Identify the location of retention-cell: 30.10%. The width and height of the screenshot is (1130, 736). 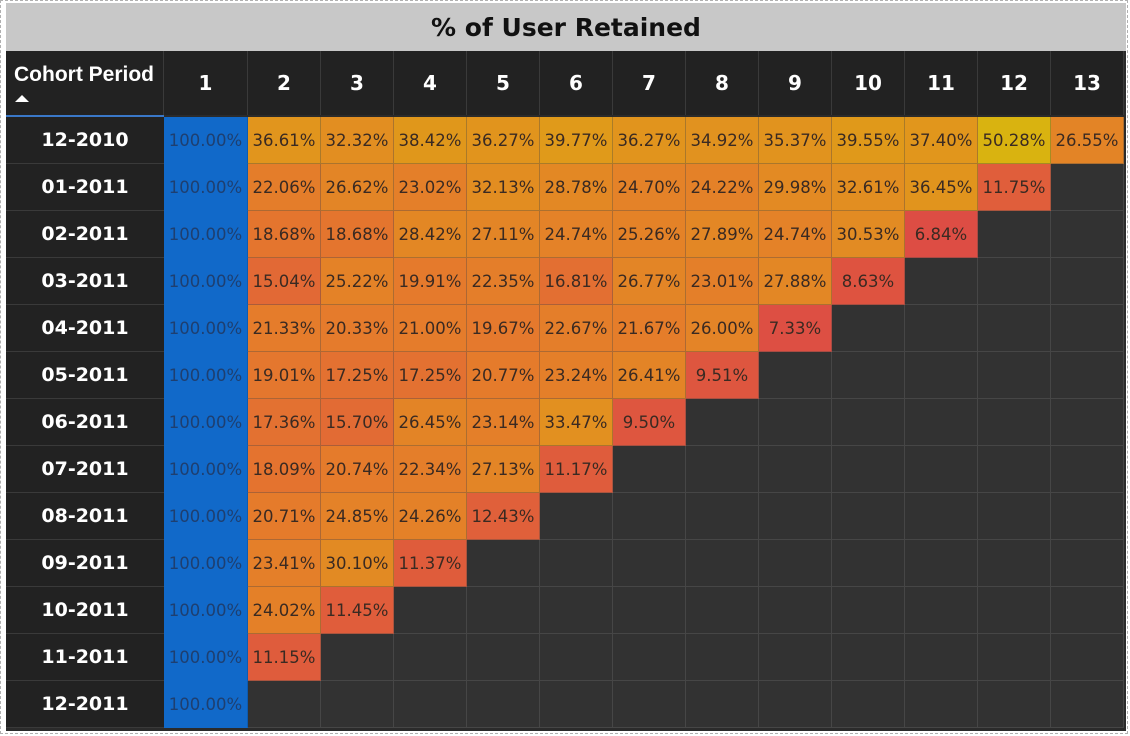
(357, 563).